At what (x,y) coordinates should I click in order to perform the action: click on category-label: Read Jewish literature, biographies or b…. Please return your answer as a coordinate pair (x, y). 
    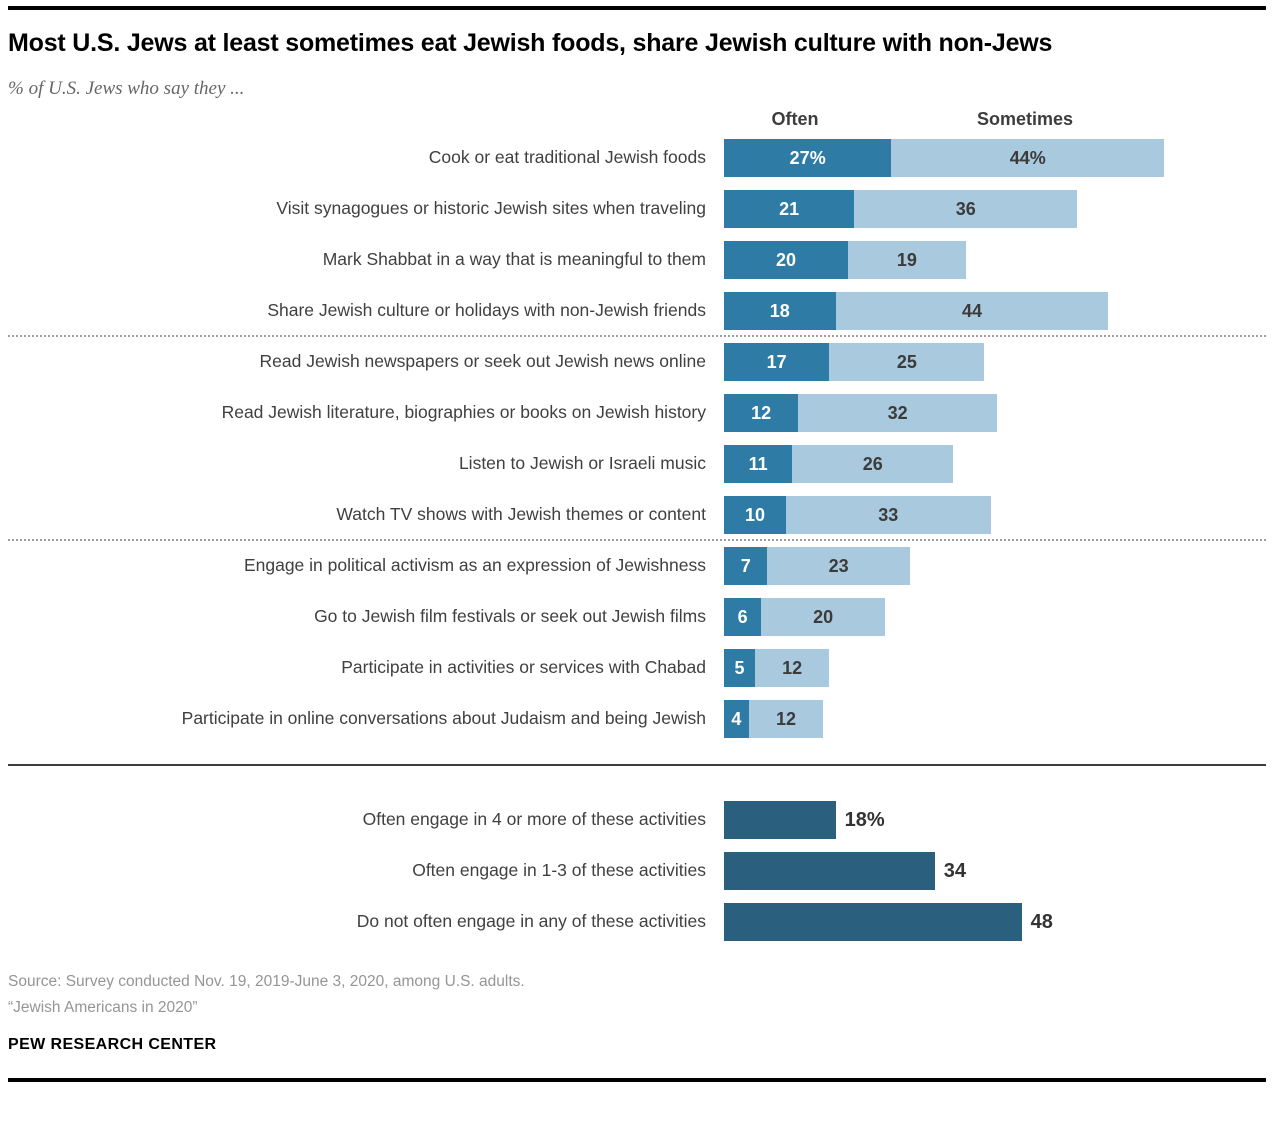
    Looking at the image, I should click on (463, 412).